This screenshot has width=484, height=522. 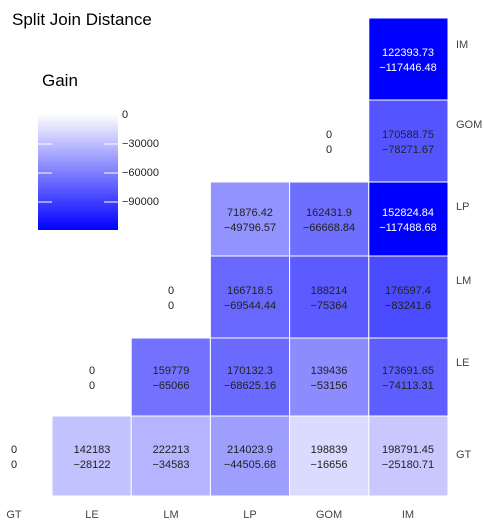 I want to click on cell-le-gt: 142183 −28122, so click(x=91, y=456).